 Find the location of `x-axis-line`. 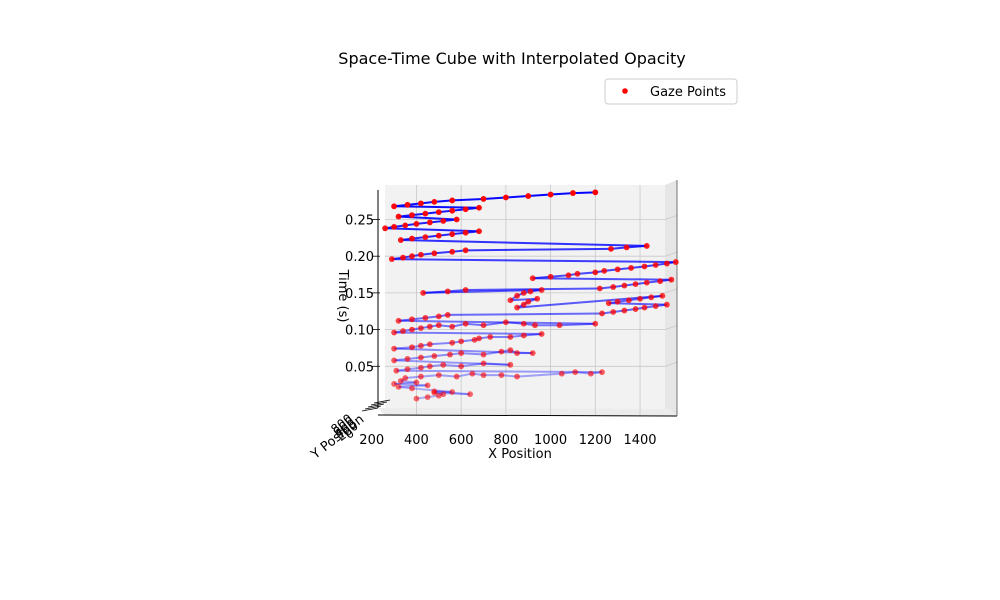

x-axis-line is located at coordinates (527, 415).